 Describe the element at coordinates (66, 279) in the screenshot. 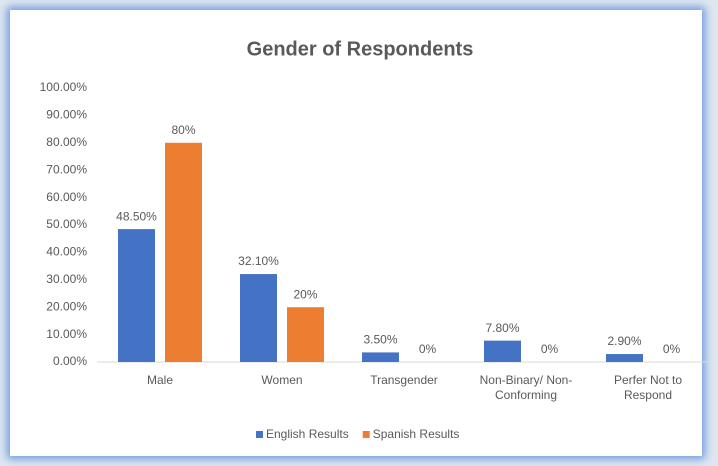

I see `y-tick-label: 30.00%` at that location.